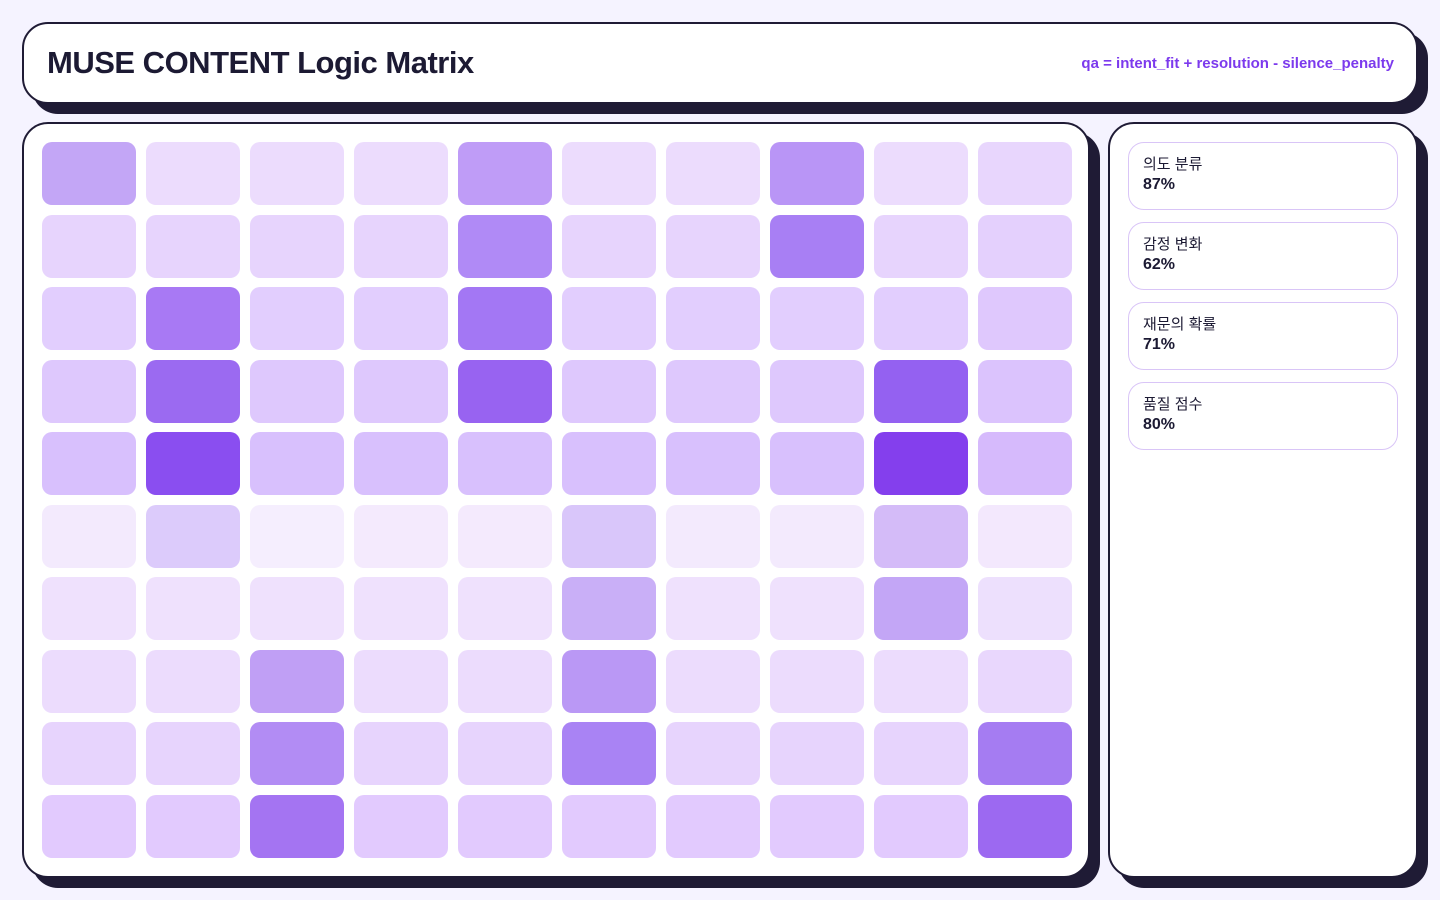  What do you see at coordinates (193, 318) in the screenshot?
I see `matrix-cell-r3-c2` at bounding box center [193, 318].